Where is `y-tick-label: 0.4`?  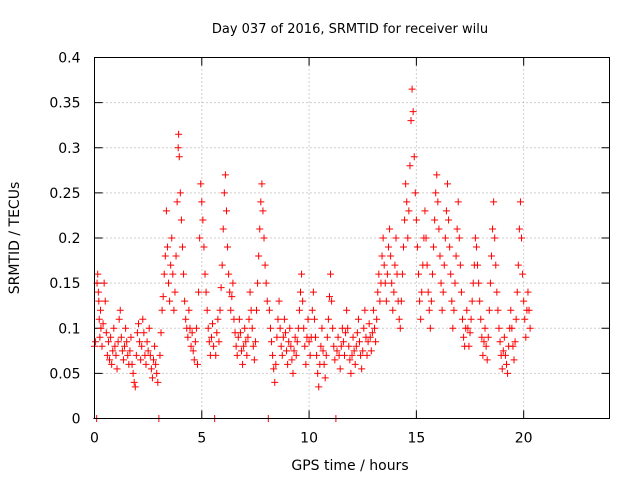 y-tick-label: 0.4 is located at coordinates (69, 59).